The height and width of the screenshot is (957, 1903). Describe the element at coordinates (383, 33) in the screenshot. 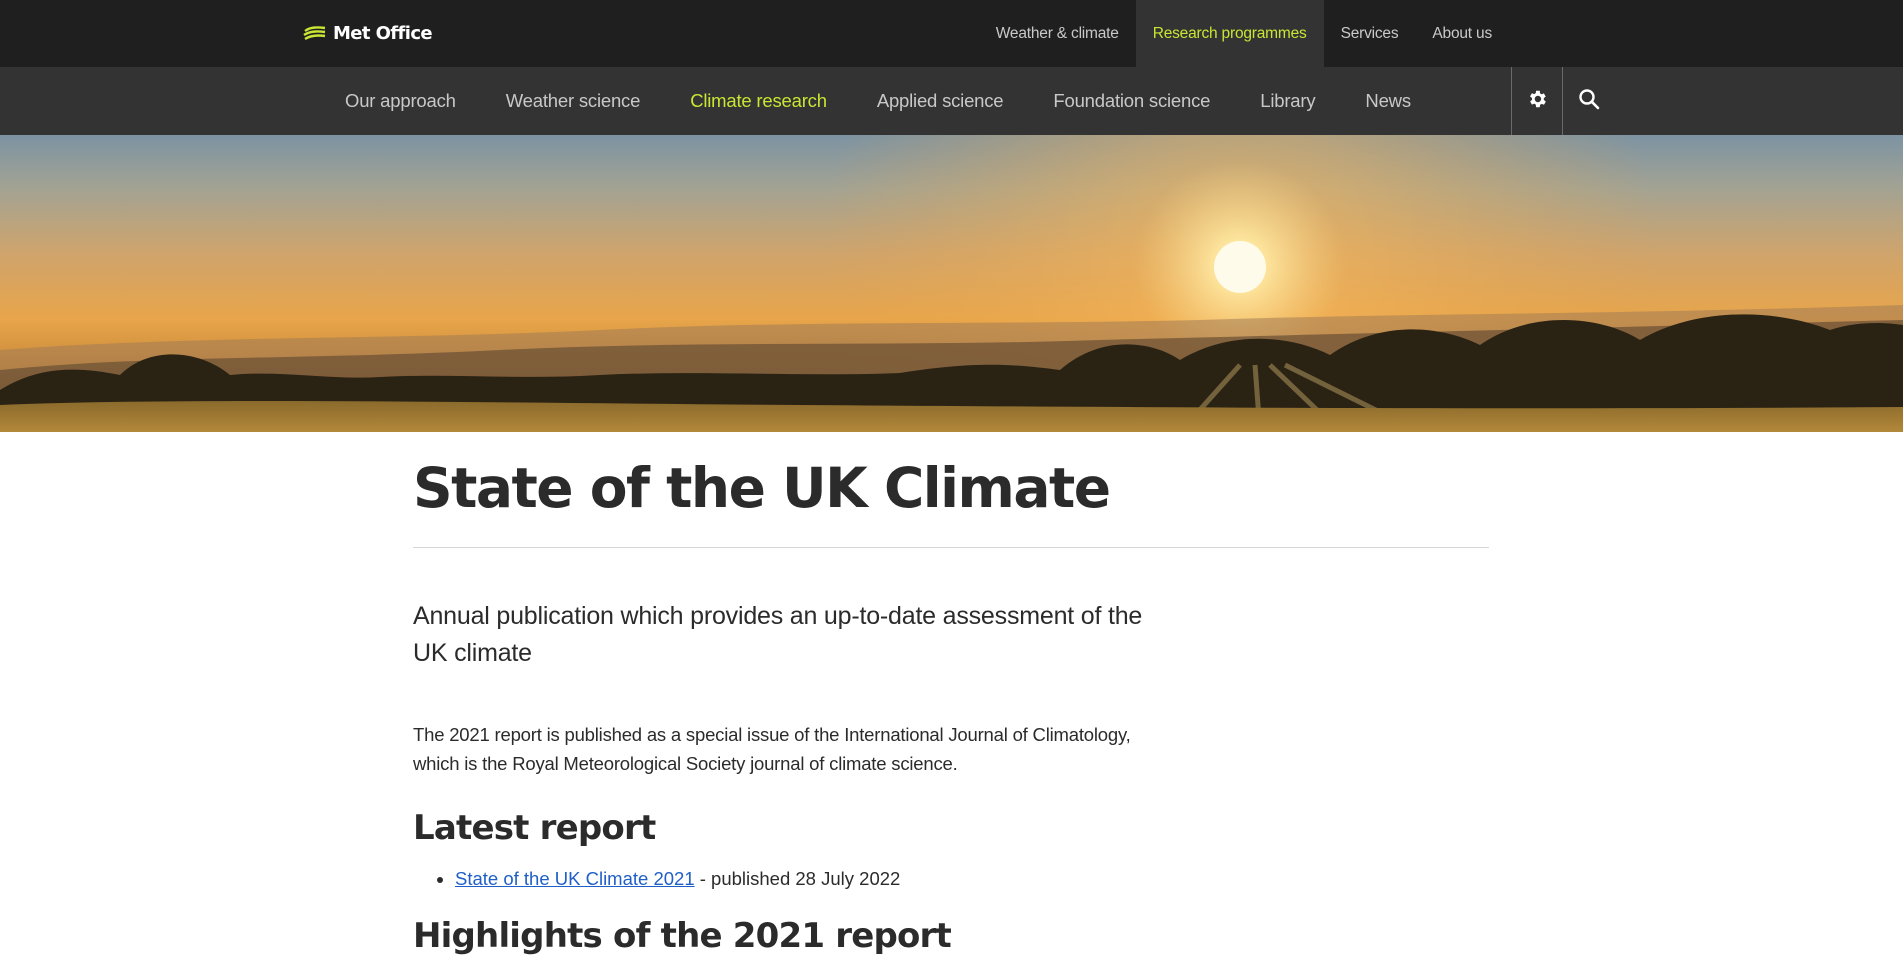

I see `brand-name: Met Office` at that location.